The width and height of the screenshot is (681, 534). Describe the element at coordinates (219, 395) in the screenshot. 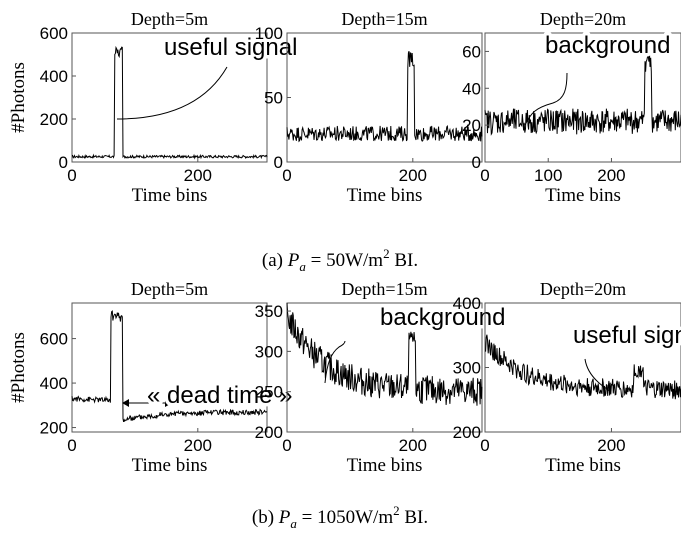

I see `annotation-text-b1: « dead time »` at that location.